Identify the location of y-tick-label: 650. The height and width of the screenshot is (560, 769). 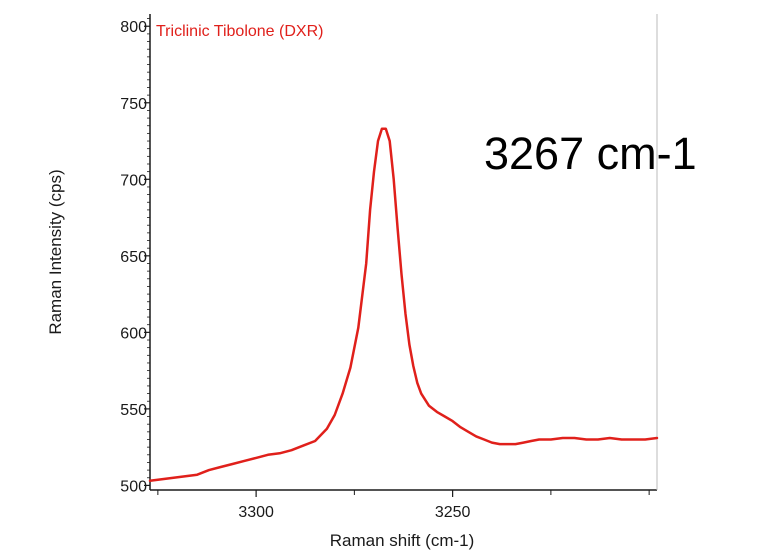
(133, 257).